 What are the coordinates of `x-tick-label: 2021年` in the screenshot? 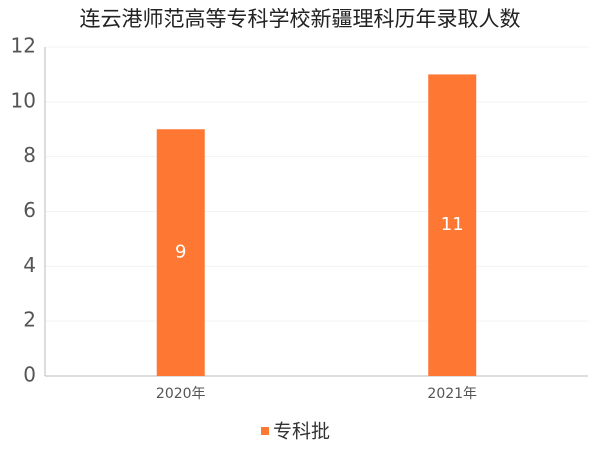 It's located at (452, 394).